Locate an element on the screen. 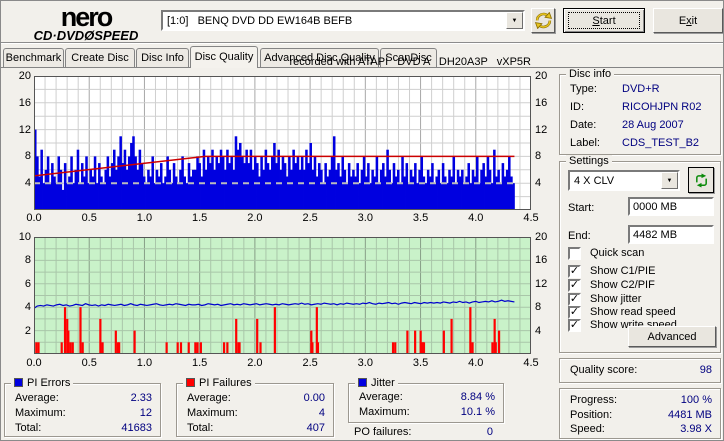 This screenshot has width=724, height=441. pi-errors-average-label: Average: is located at coordinates (37, 398).